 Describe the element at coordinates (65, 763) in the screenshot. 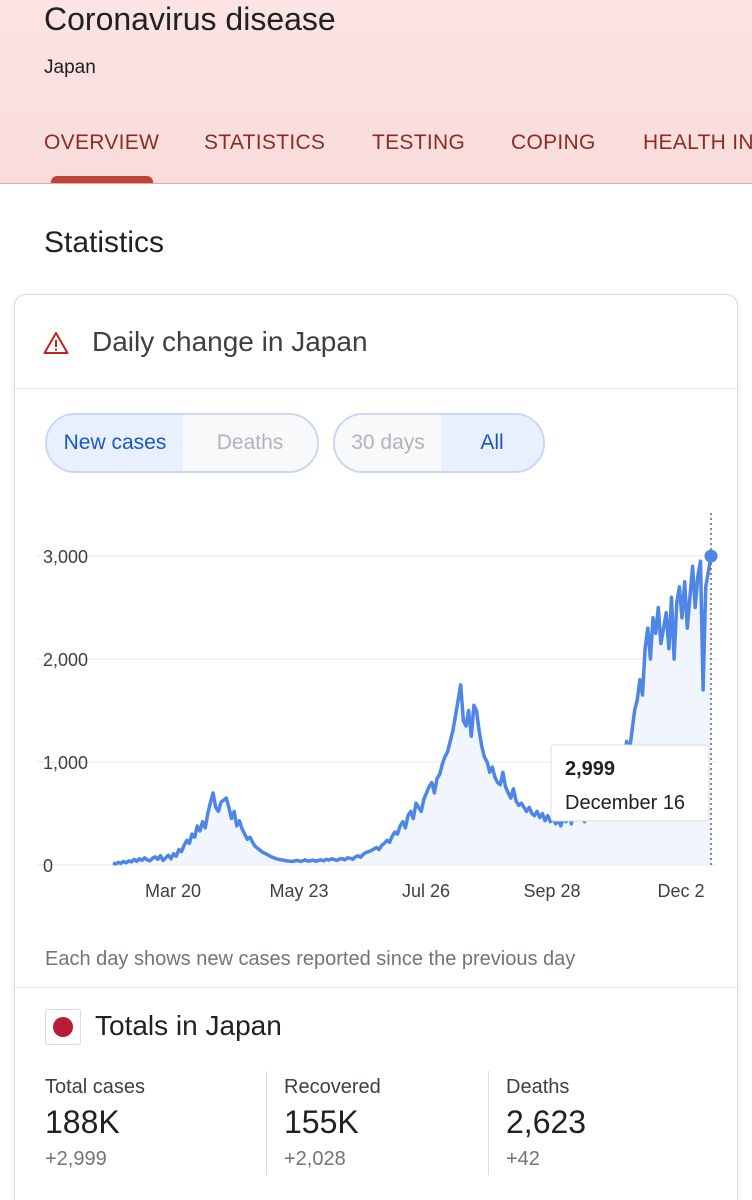

I see `y-tick-label: 1,000` at that location.